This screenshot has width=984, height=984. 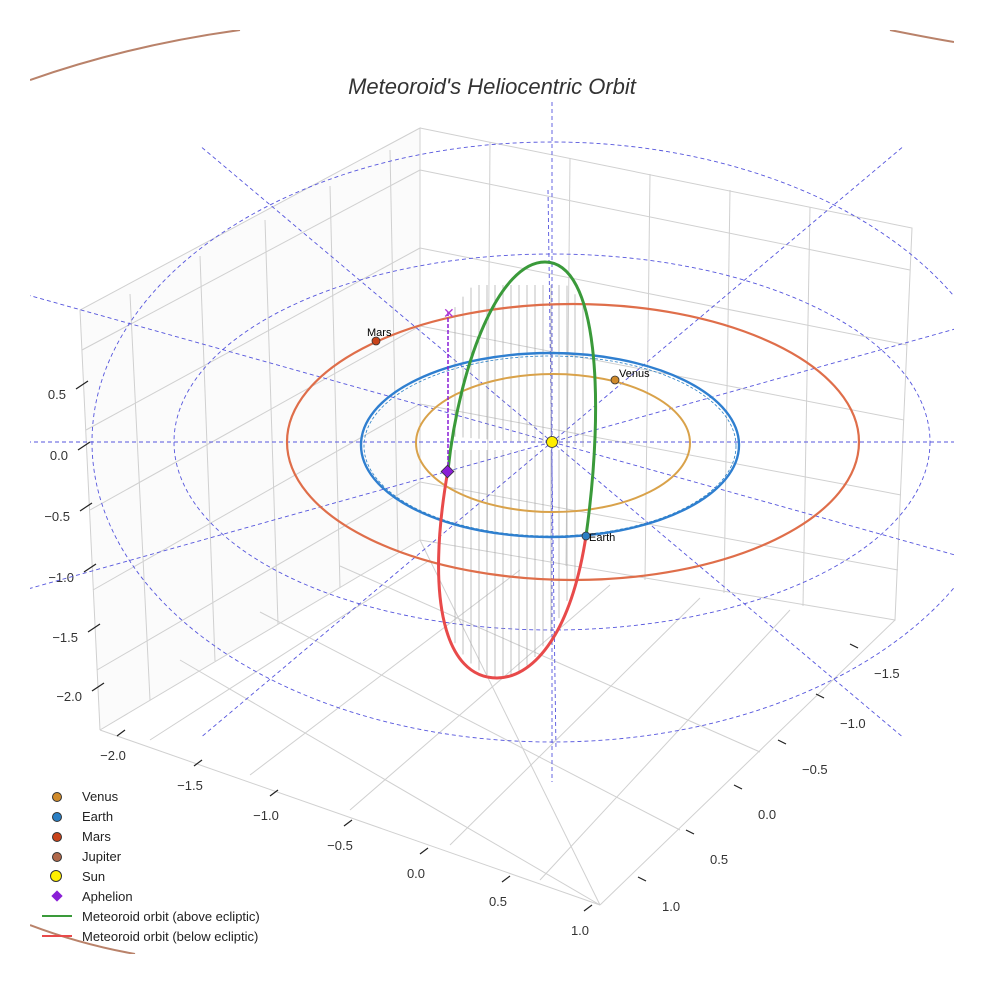 I want to click on earth-label: Earth, so click(x=602, y=538).